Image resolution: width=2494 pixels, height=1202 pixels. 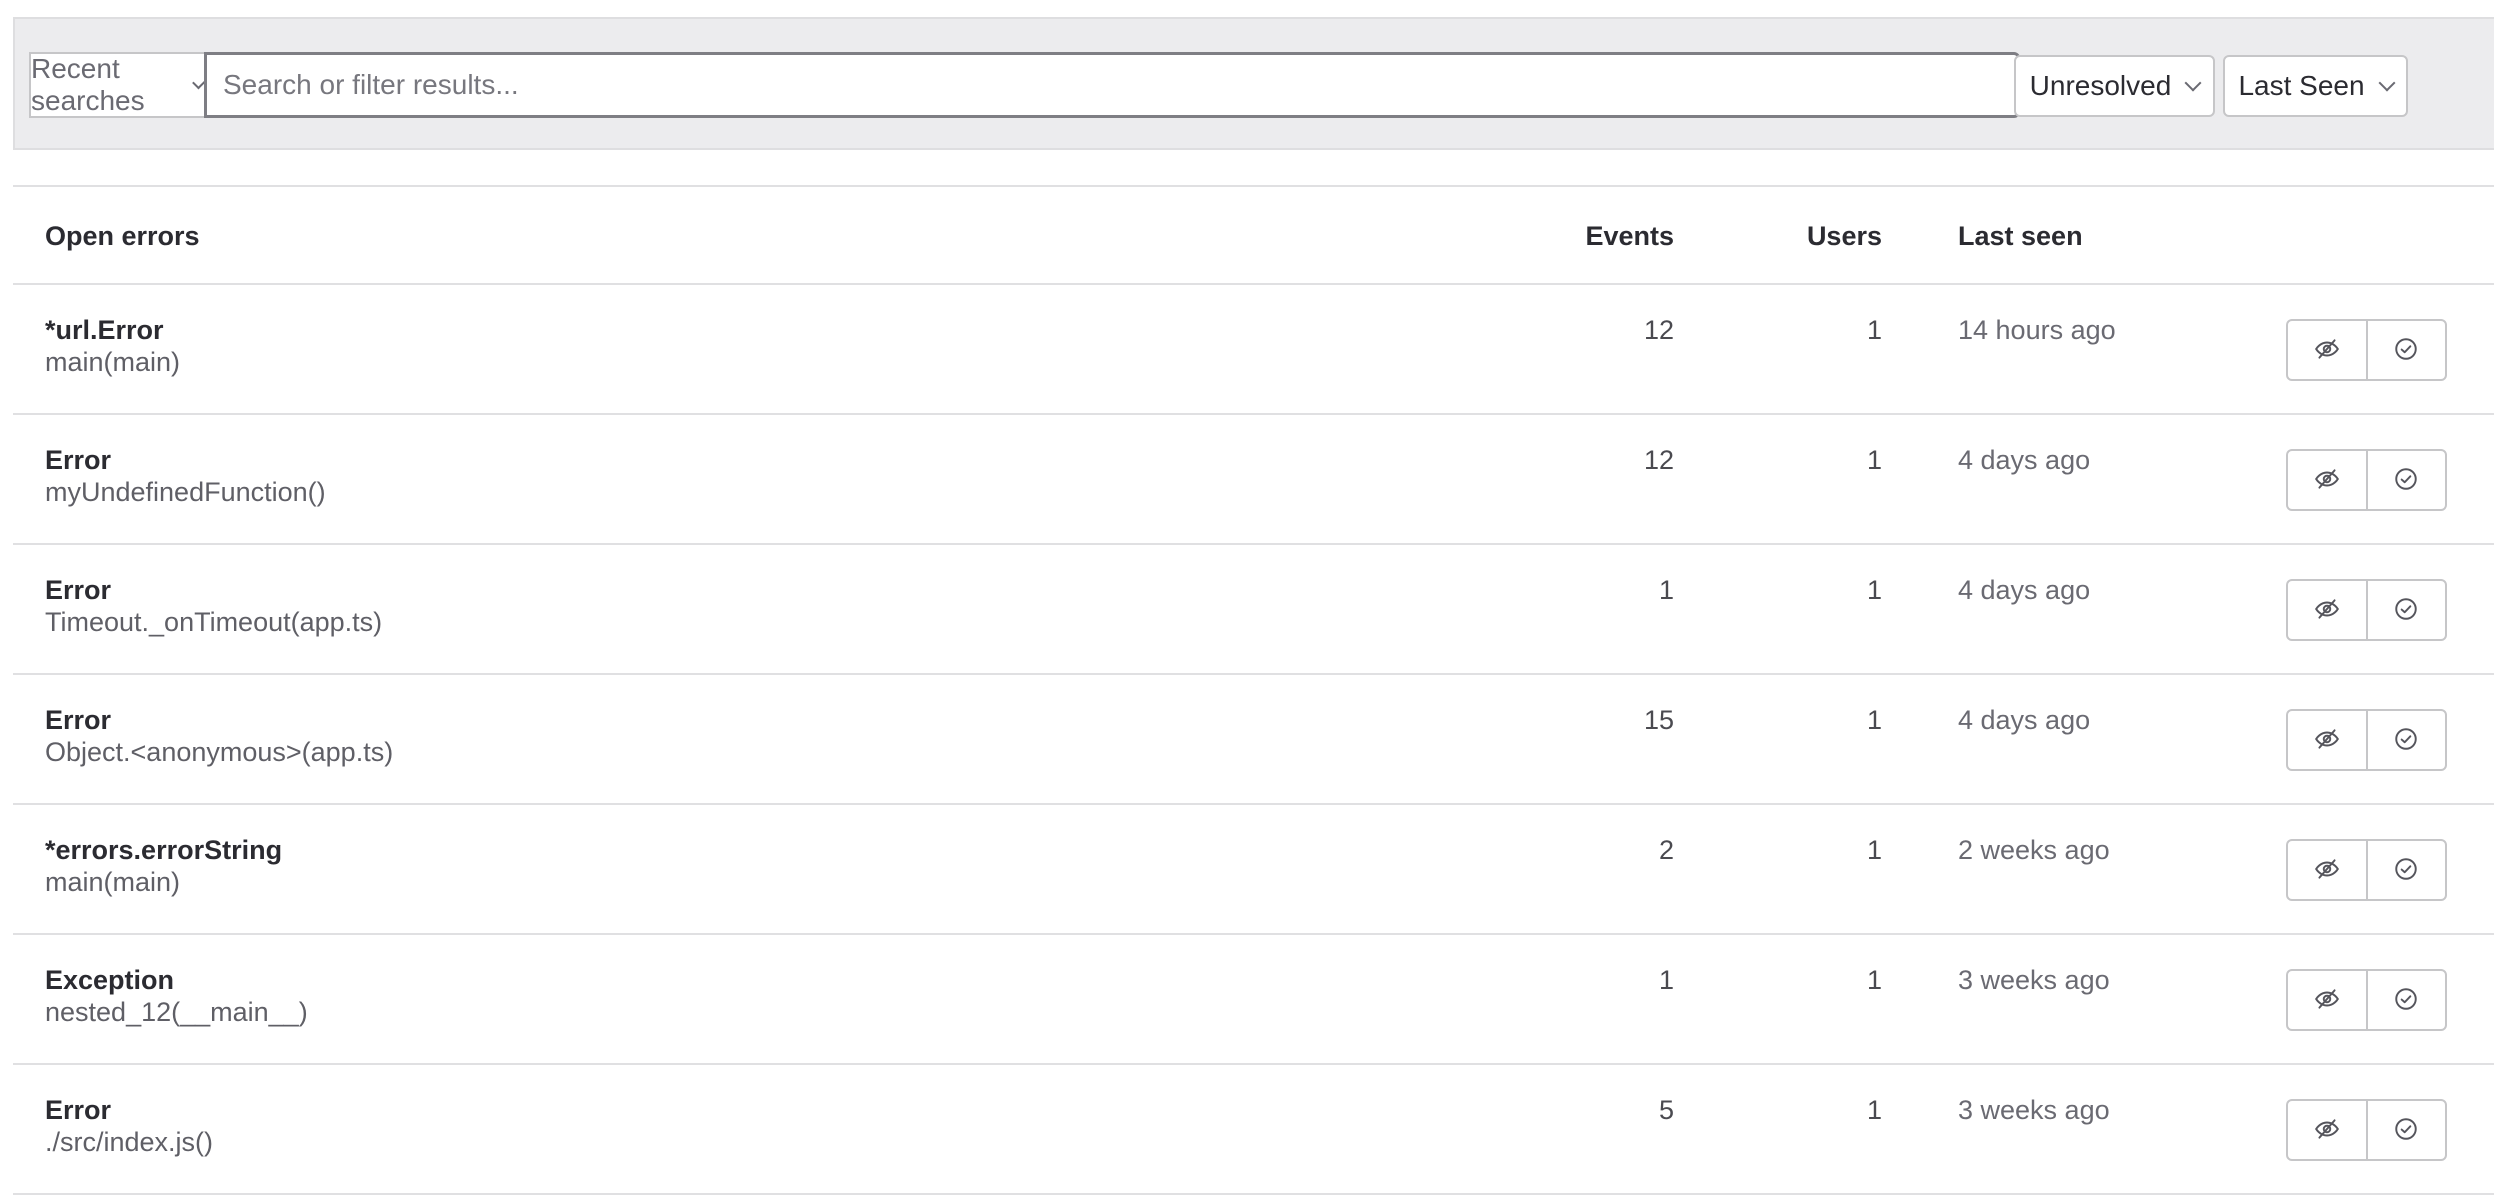 What do you see at coordinates (214, 622) in the screenshot?
I see `error-location: Timeout._onTimeout(app.ts)` at bounding box center [214, 622].